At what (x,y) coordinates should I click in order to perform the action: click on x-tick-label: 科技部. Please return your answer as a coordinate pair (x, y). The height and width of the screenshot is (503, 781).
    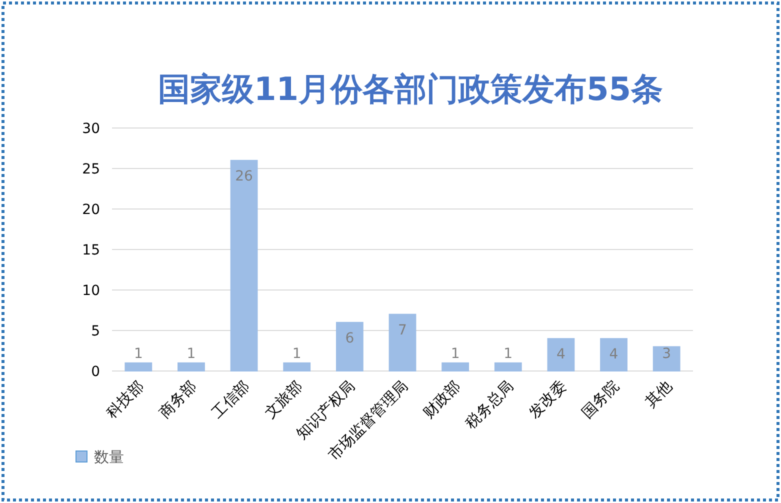
    Looking at the image, I should click on (125, 399).